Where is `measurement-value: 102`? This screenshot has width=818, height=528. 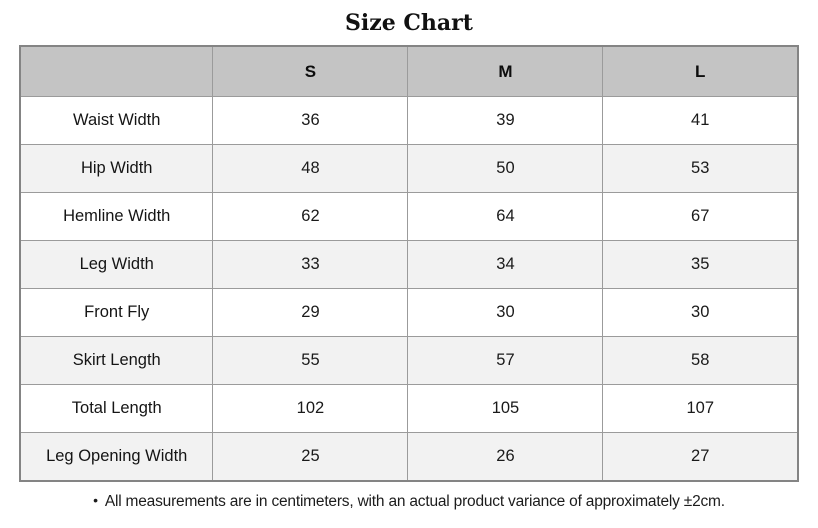
measurement-value: 102 is located at coordinates (310, 408).